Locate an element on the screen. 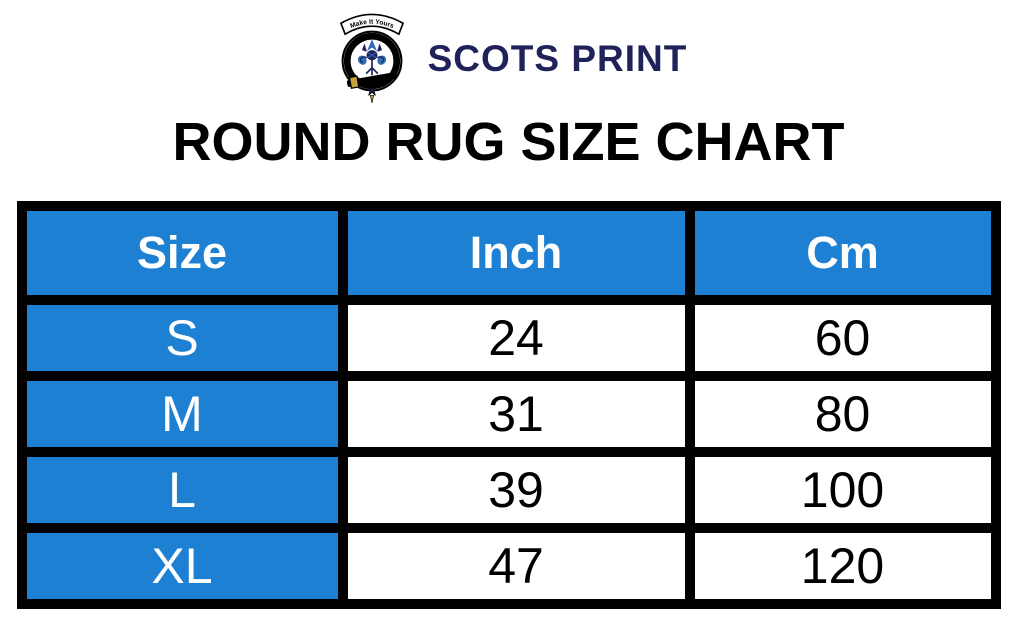 This screenshot has width=1017, height=640. crest-logo-icon: Make It Yours is located at coordinates (371, 58).